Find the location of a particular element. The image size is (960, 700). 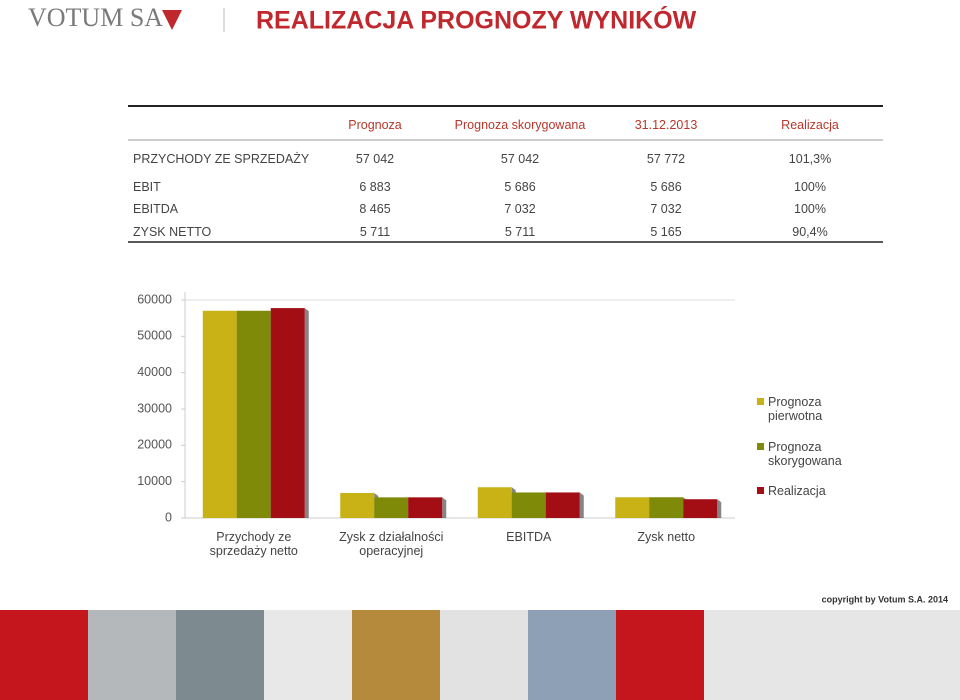

table-cell: 57 772 is located at coordinates (666, 159).